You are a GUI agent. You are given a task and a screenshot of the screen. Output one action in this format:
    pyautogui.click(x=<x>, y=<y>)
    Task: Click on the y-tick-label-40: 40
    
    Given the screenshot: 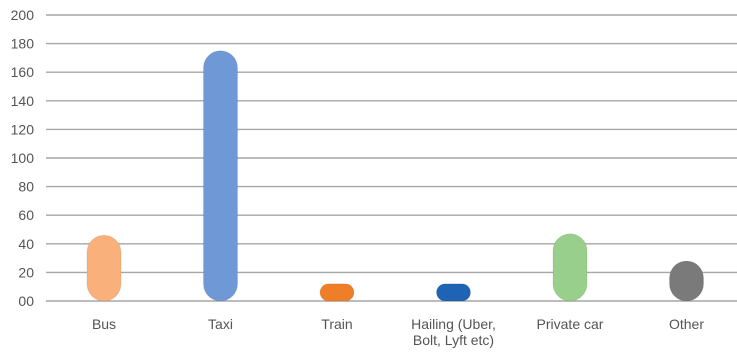 What is the action you would take?
    pyautogui.click(x=26, y=244)
    